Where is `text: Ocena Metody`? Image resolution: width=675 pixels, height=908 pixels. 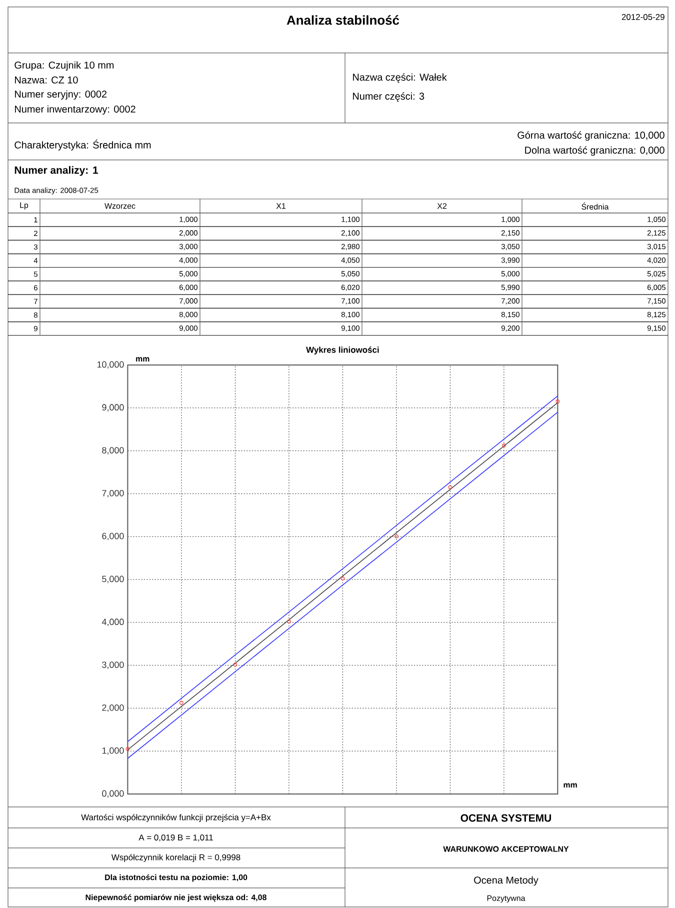
text: Ocena Metody is located at coordinates (506, 881).